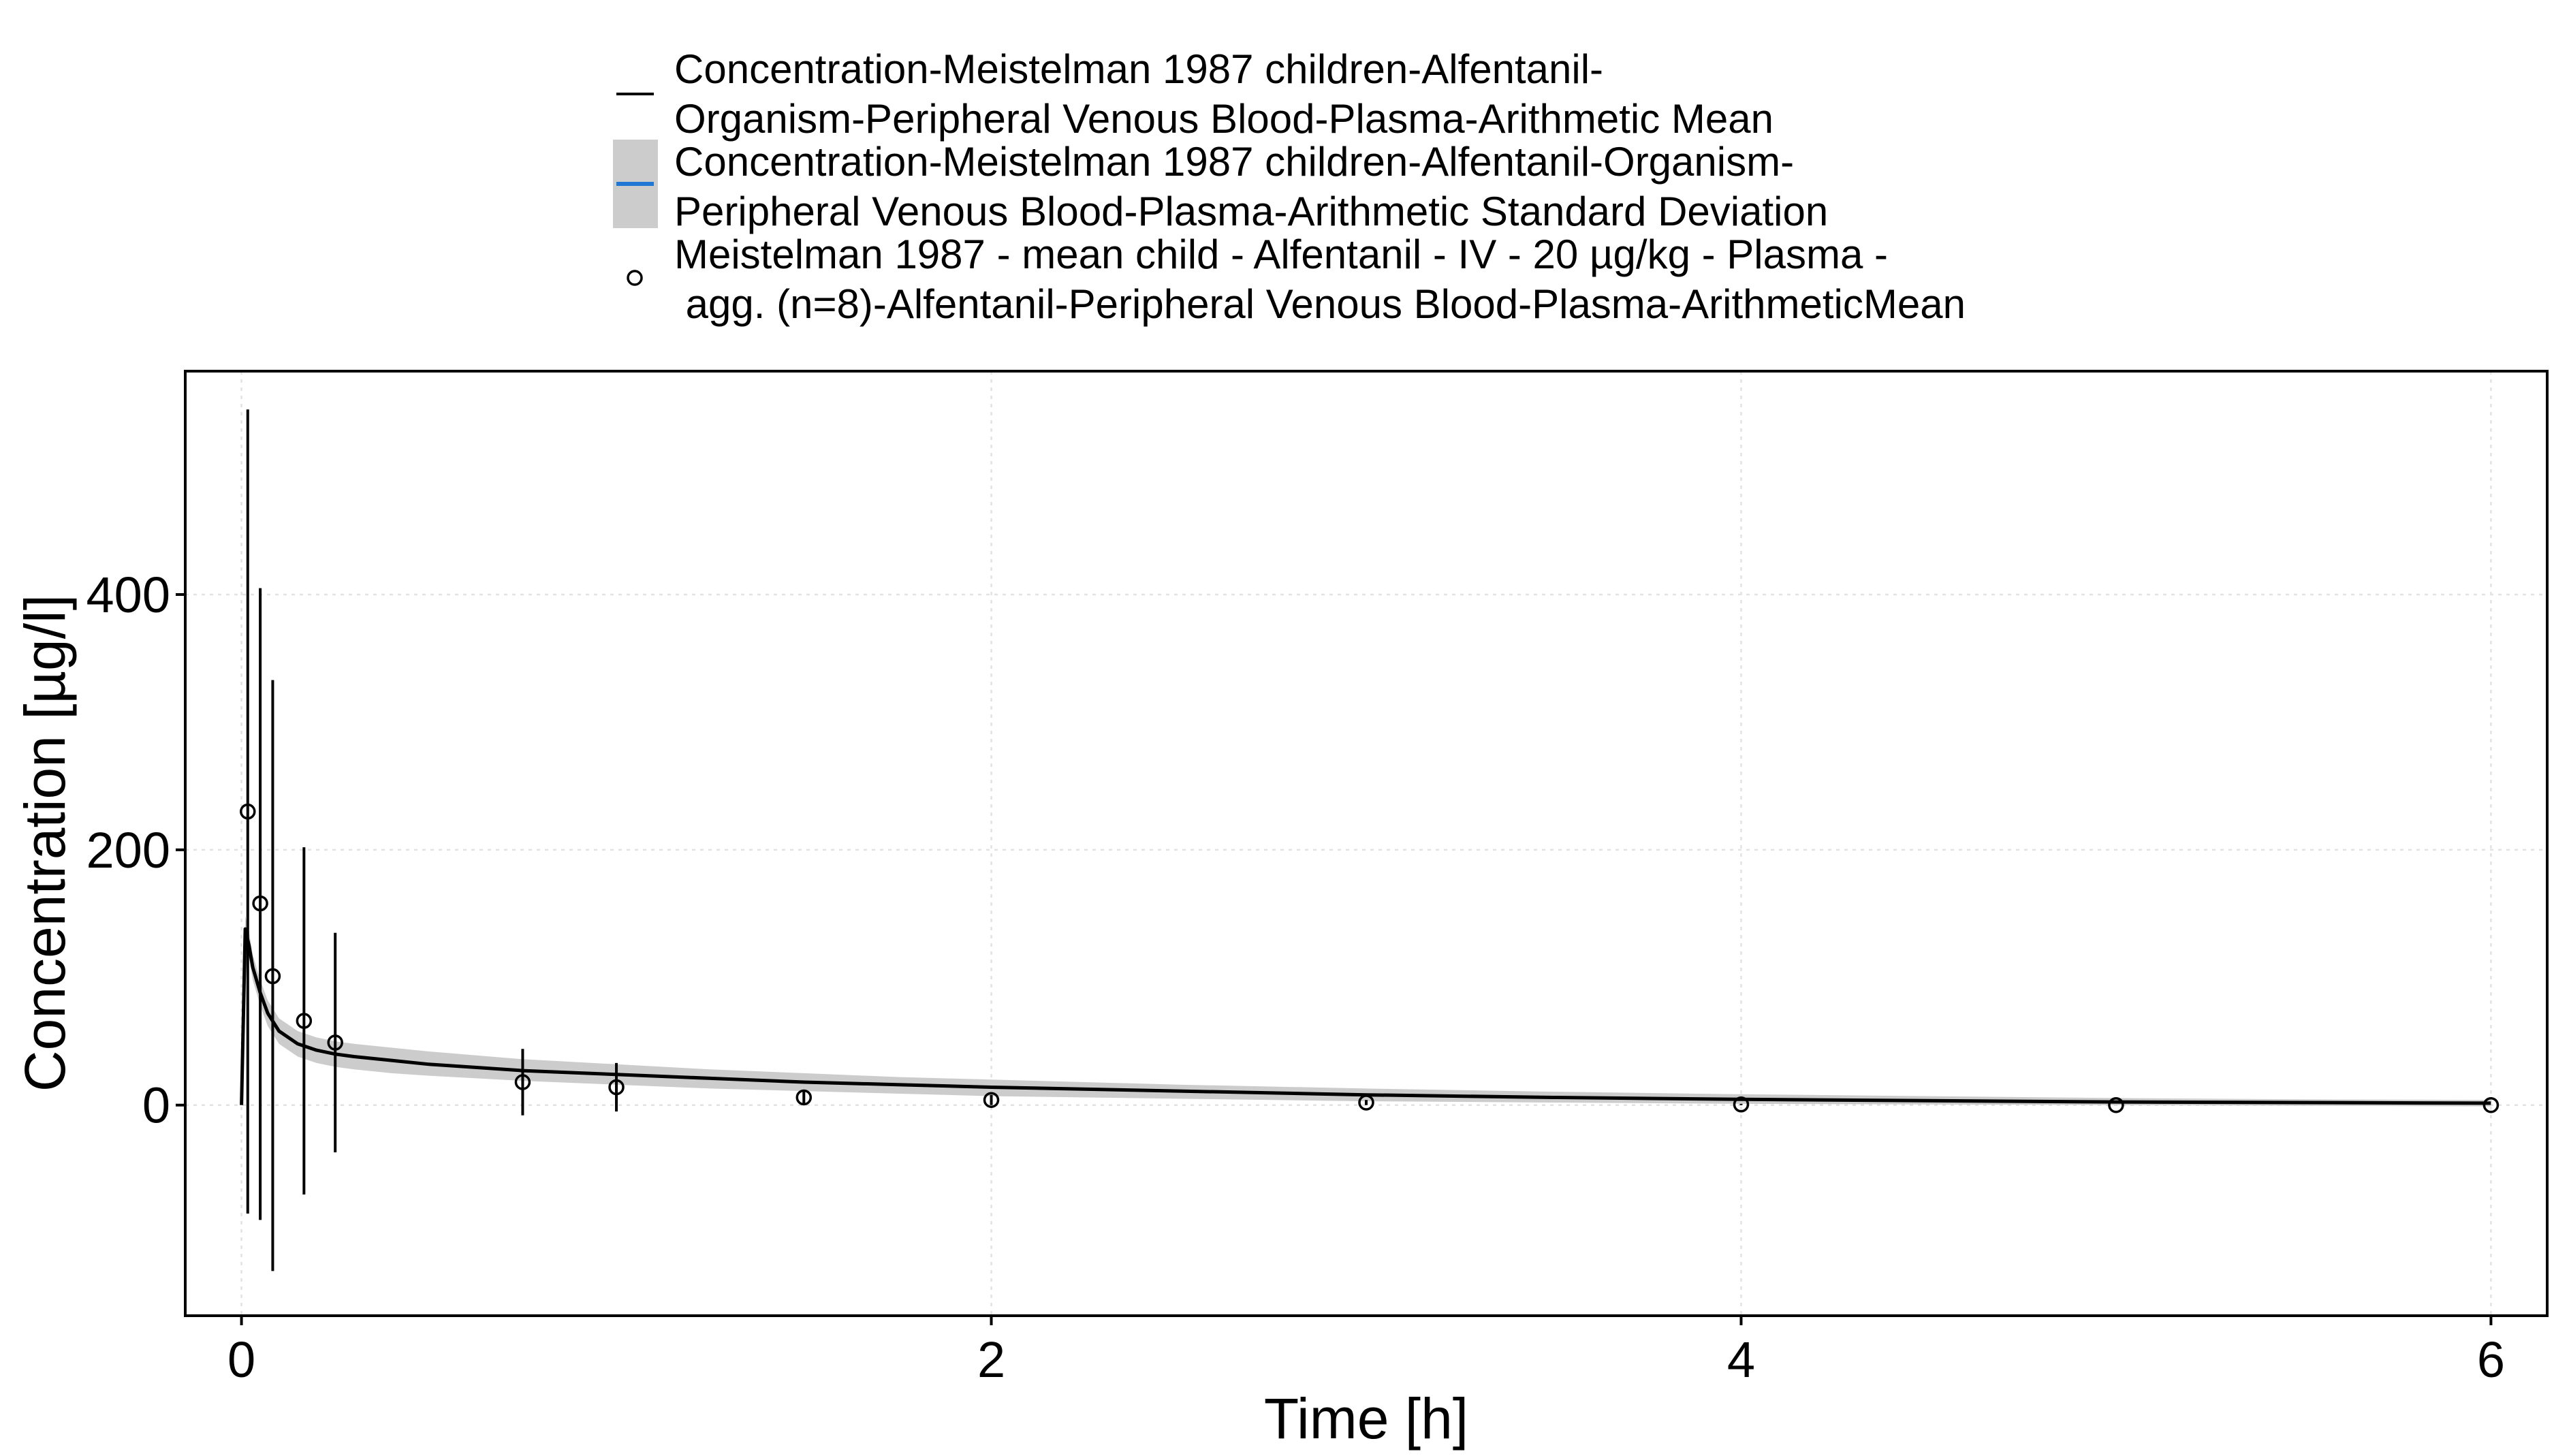  Describe the element at coordinates (1366, 1419) in the screenshot. I see `x-axis-title: Time [h]` at that location.